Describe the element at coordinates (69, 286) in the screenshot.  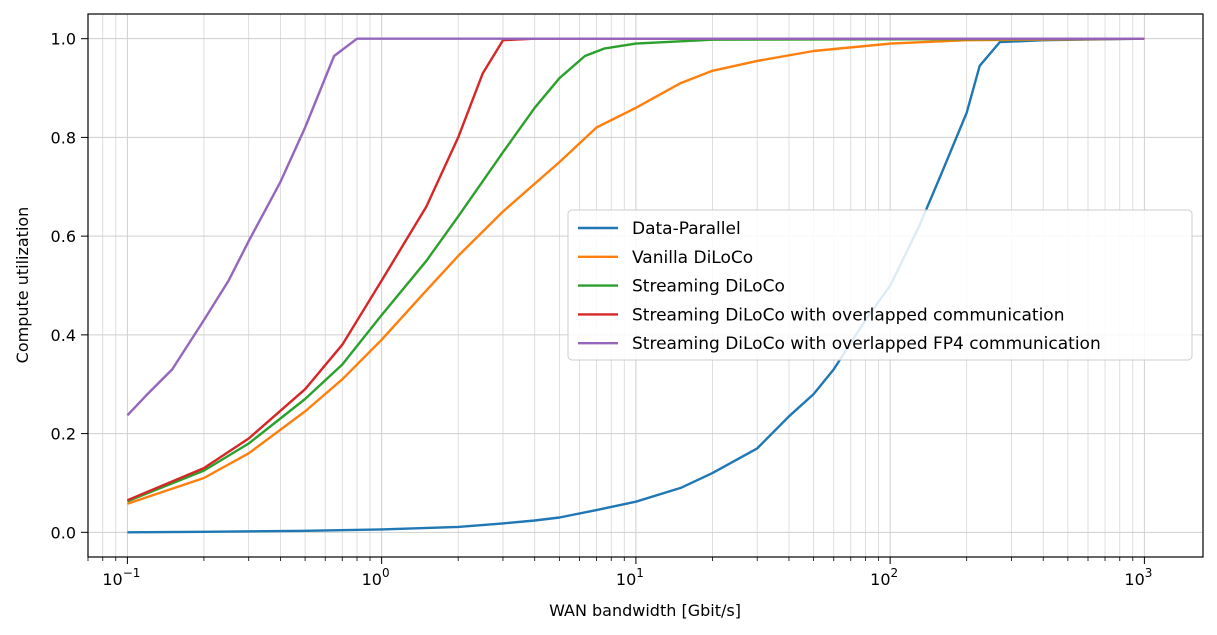
I see `y-axis-ticks: 0.0 0.2 0.4 0.6 0.8 1.0` at that location.